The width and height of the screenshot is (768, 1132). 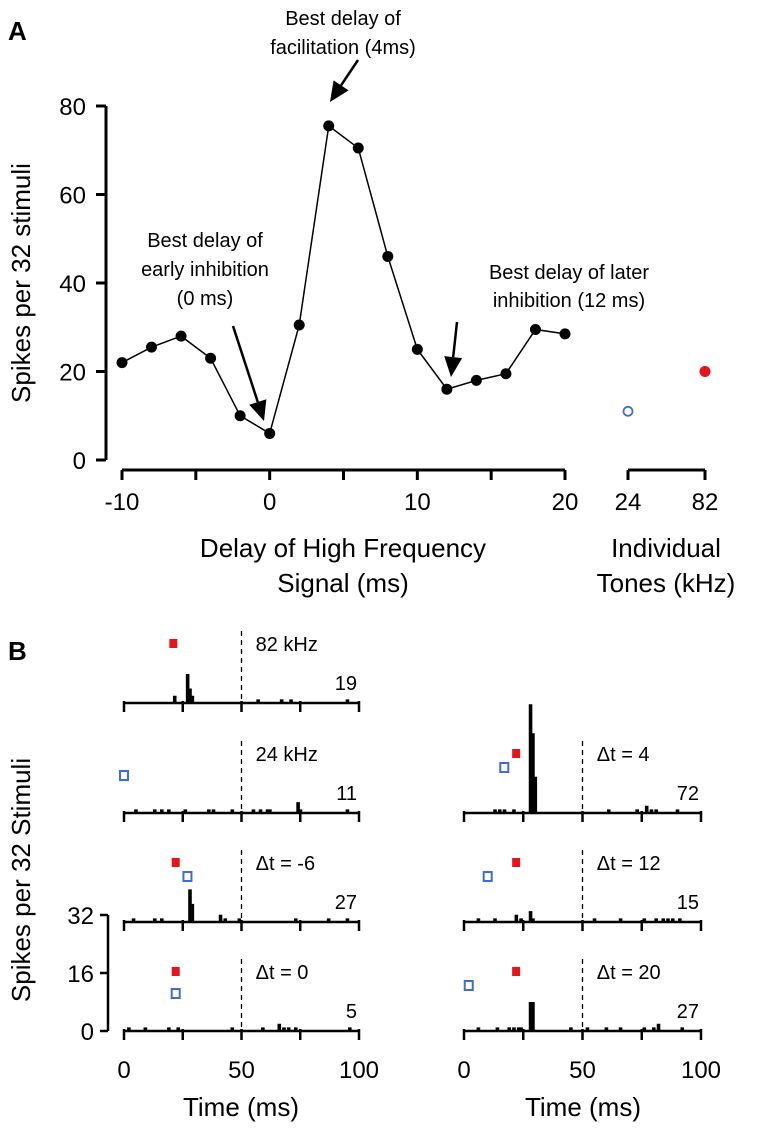 I want to click on panel-b-y-tick-label: 16, so click(x=80, y=974).